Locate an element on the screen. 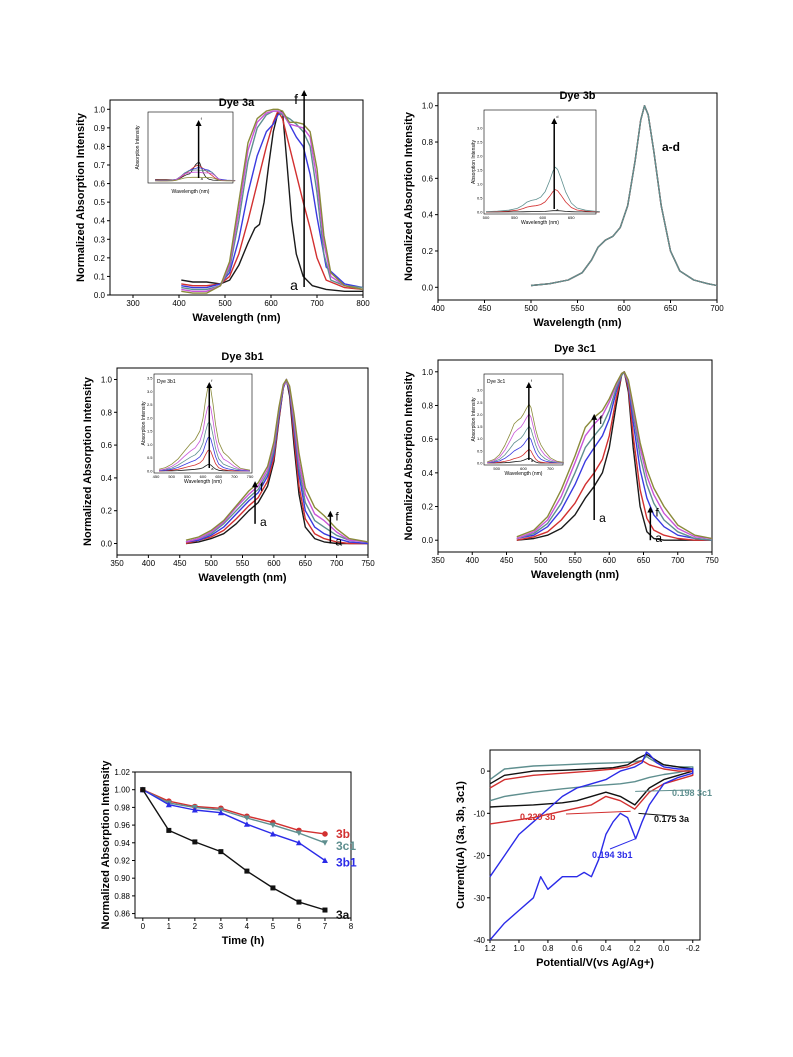 The width and height of the screenshot is (793, 1057). series-label: 3b1 is located at coordinates (346, 862).